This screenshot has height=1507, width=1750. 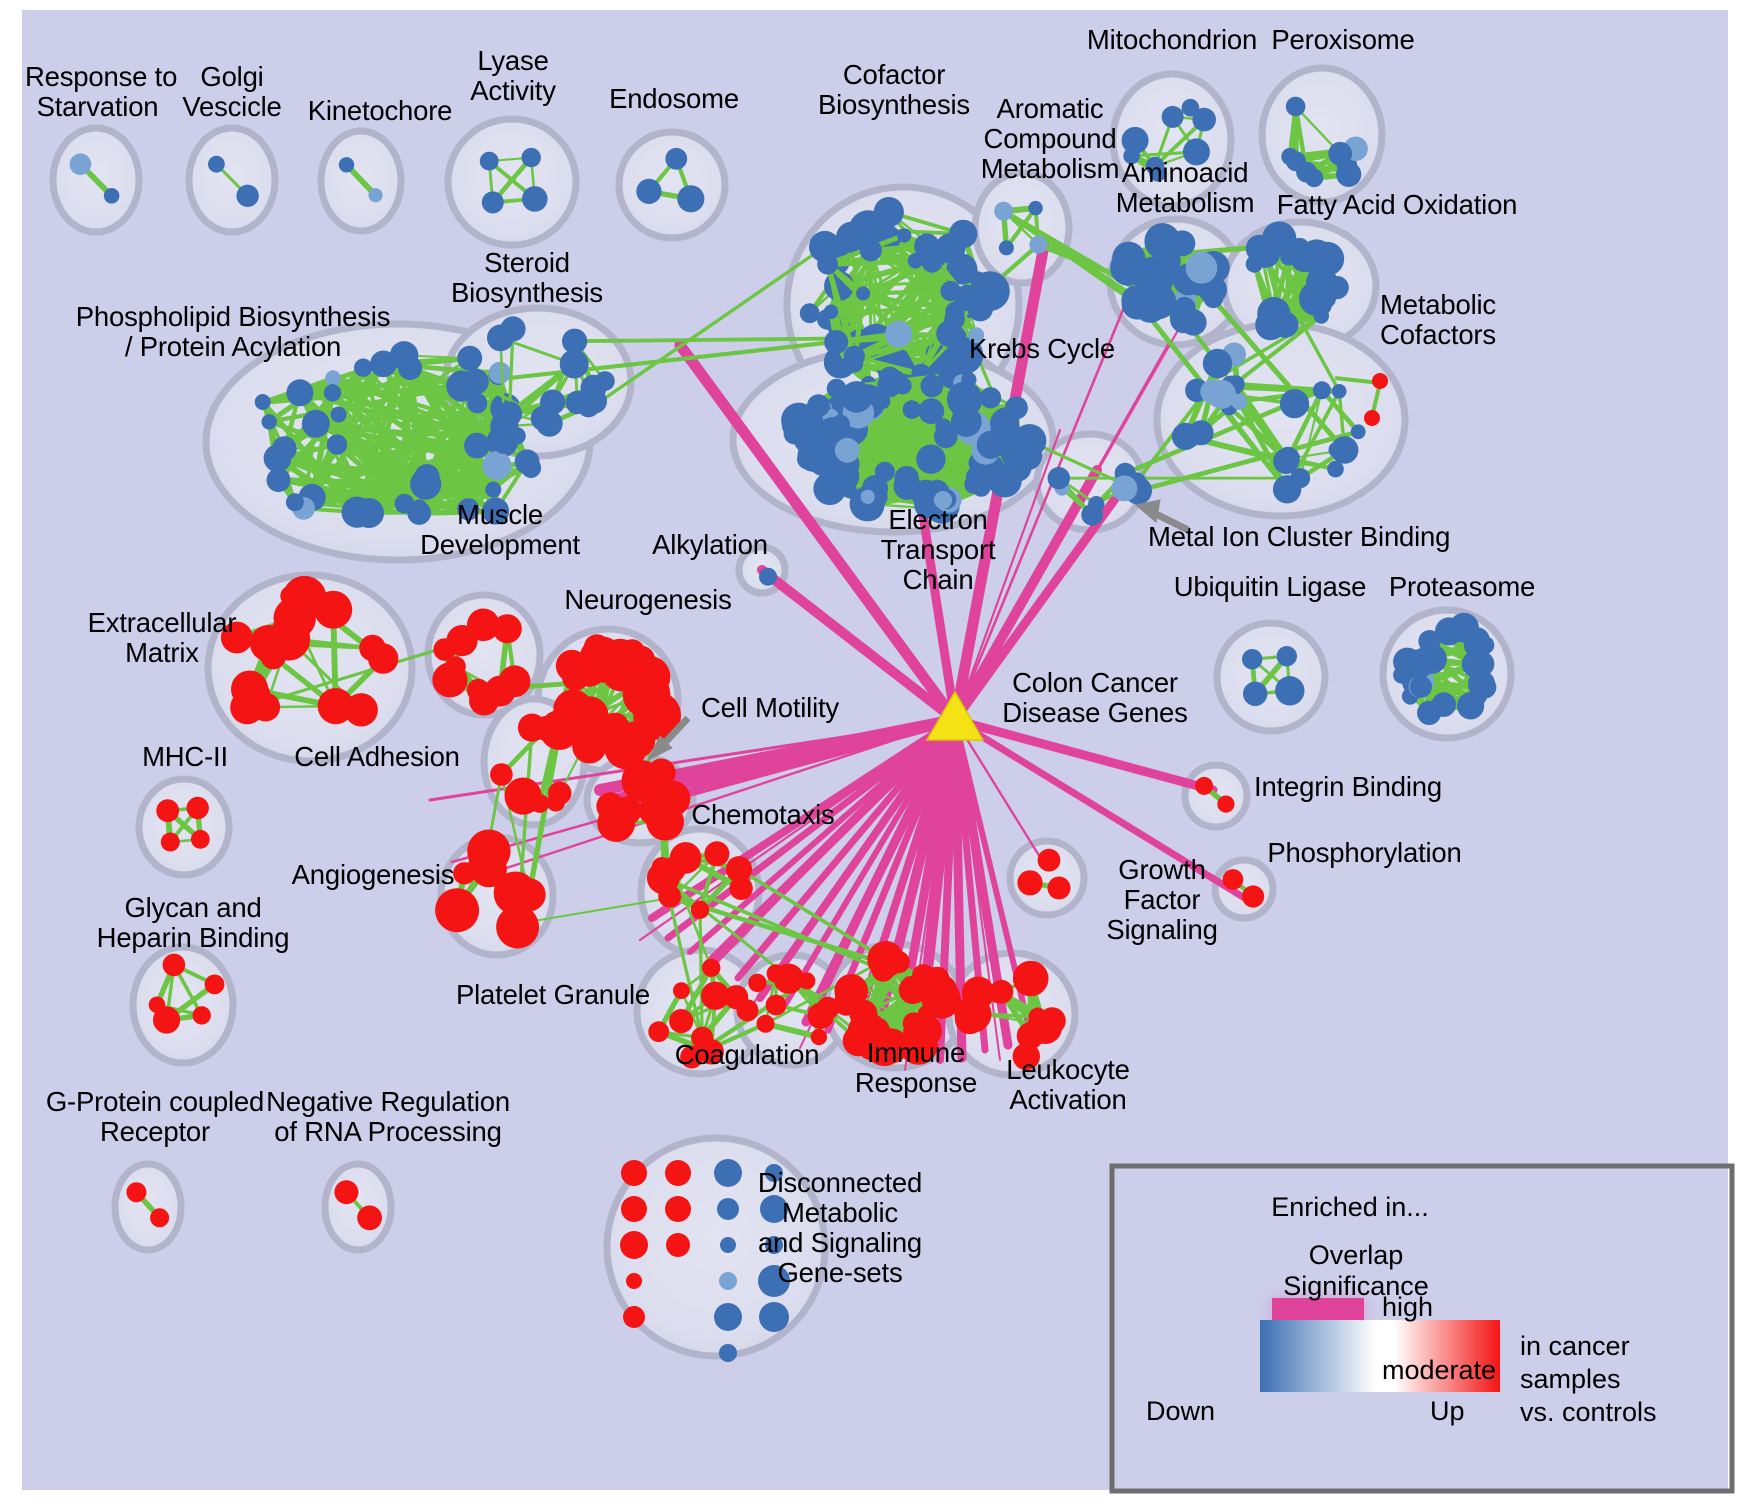 What do you see at coordinates (916, 1067) in the screenshot?
I see `label-immune-response: Immune Response` at bounding box center [916, 1067].